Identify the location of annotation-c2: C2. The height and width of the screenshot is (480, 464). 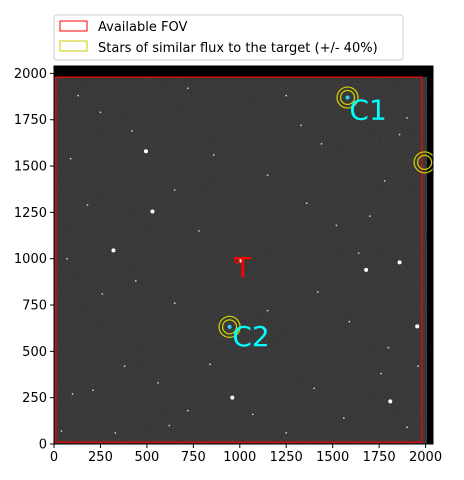
(250, 336).